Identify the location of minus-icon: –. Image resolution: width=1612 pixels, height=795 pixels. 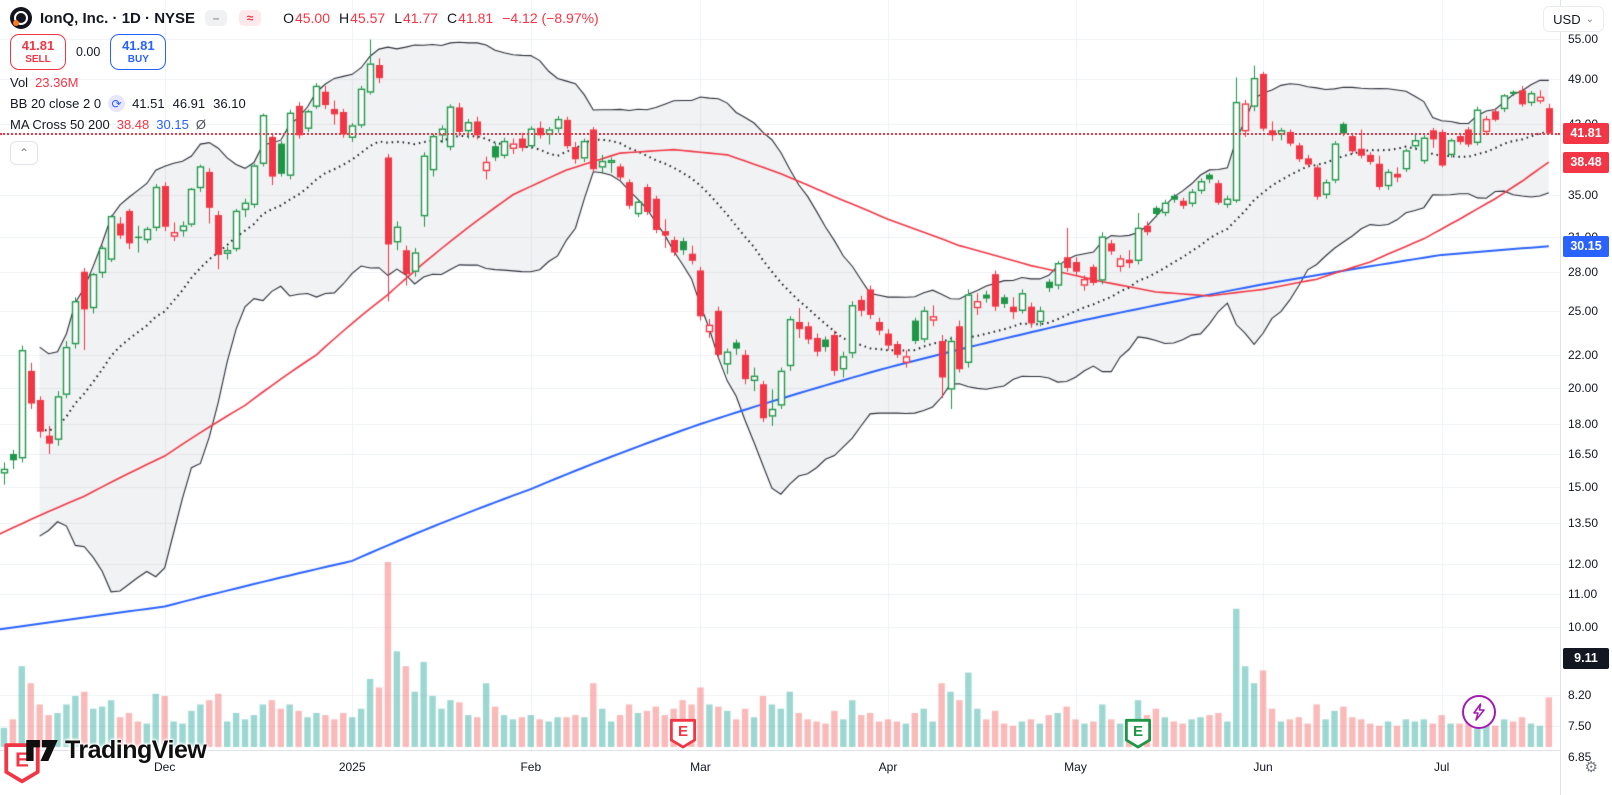
(216, 18).